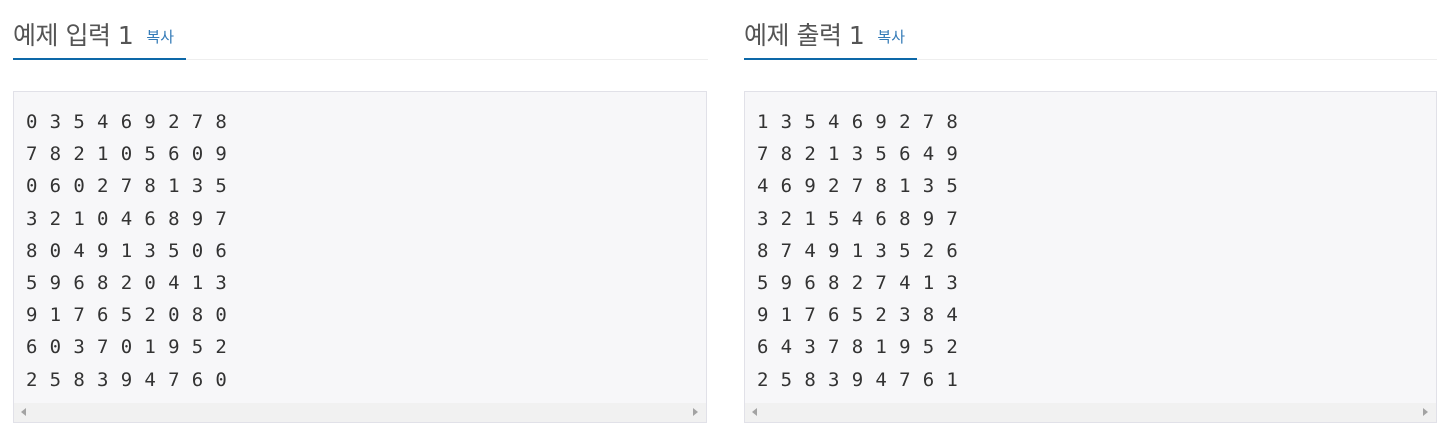  I want to click on output-line: 8 7 4 9 1 3 5 2 6, so click(858, 250).